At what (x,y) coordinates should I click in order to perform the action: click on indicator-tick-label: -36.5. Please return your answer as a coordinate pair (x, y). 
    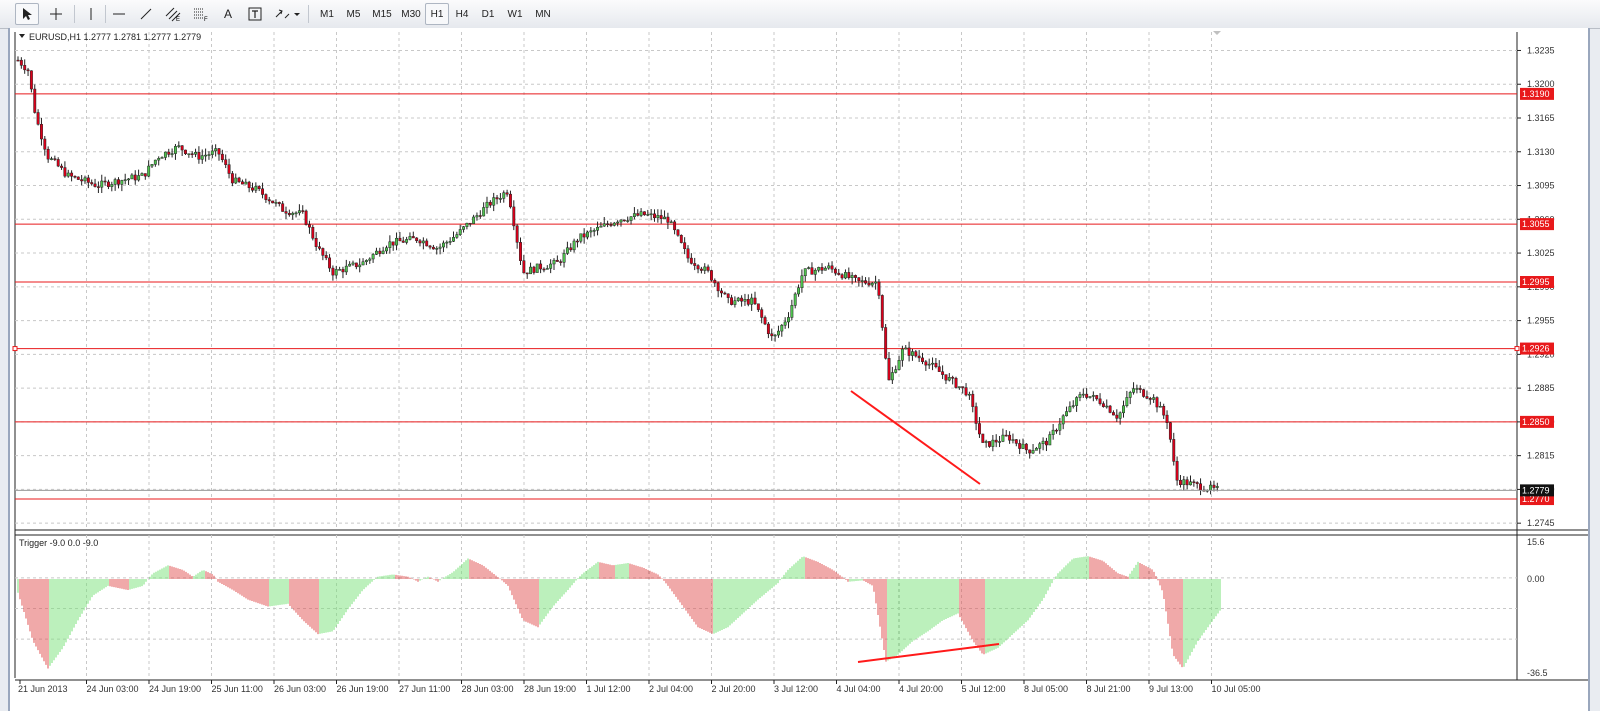
    Looking at the image, I should click on (1537, 673).